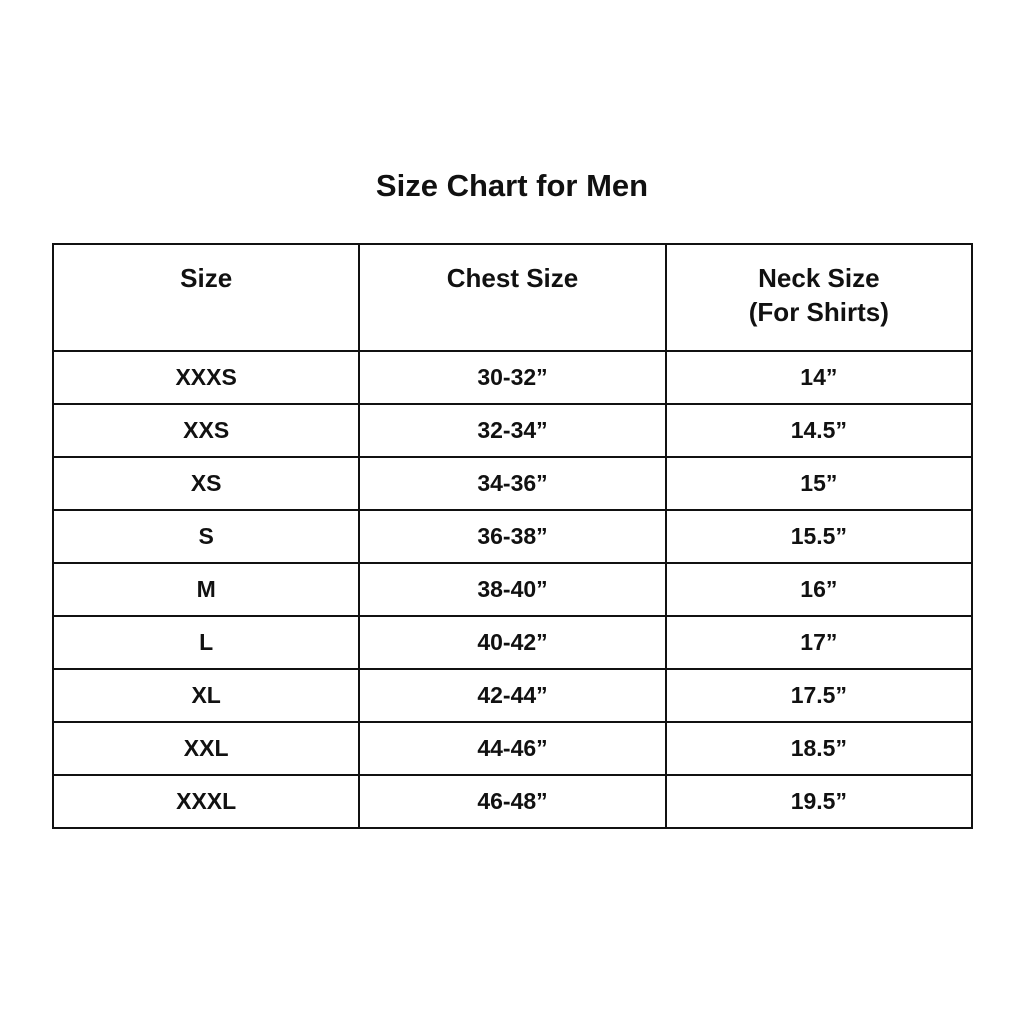  I want to click on table-row: XS 34-36” 15”, so click(512, 483).